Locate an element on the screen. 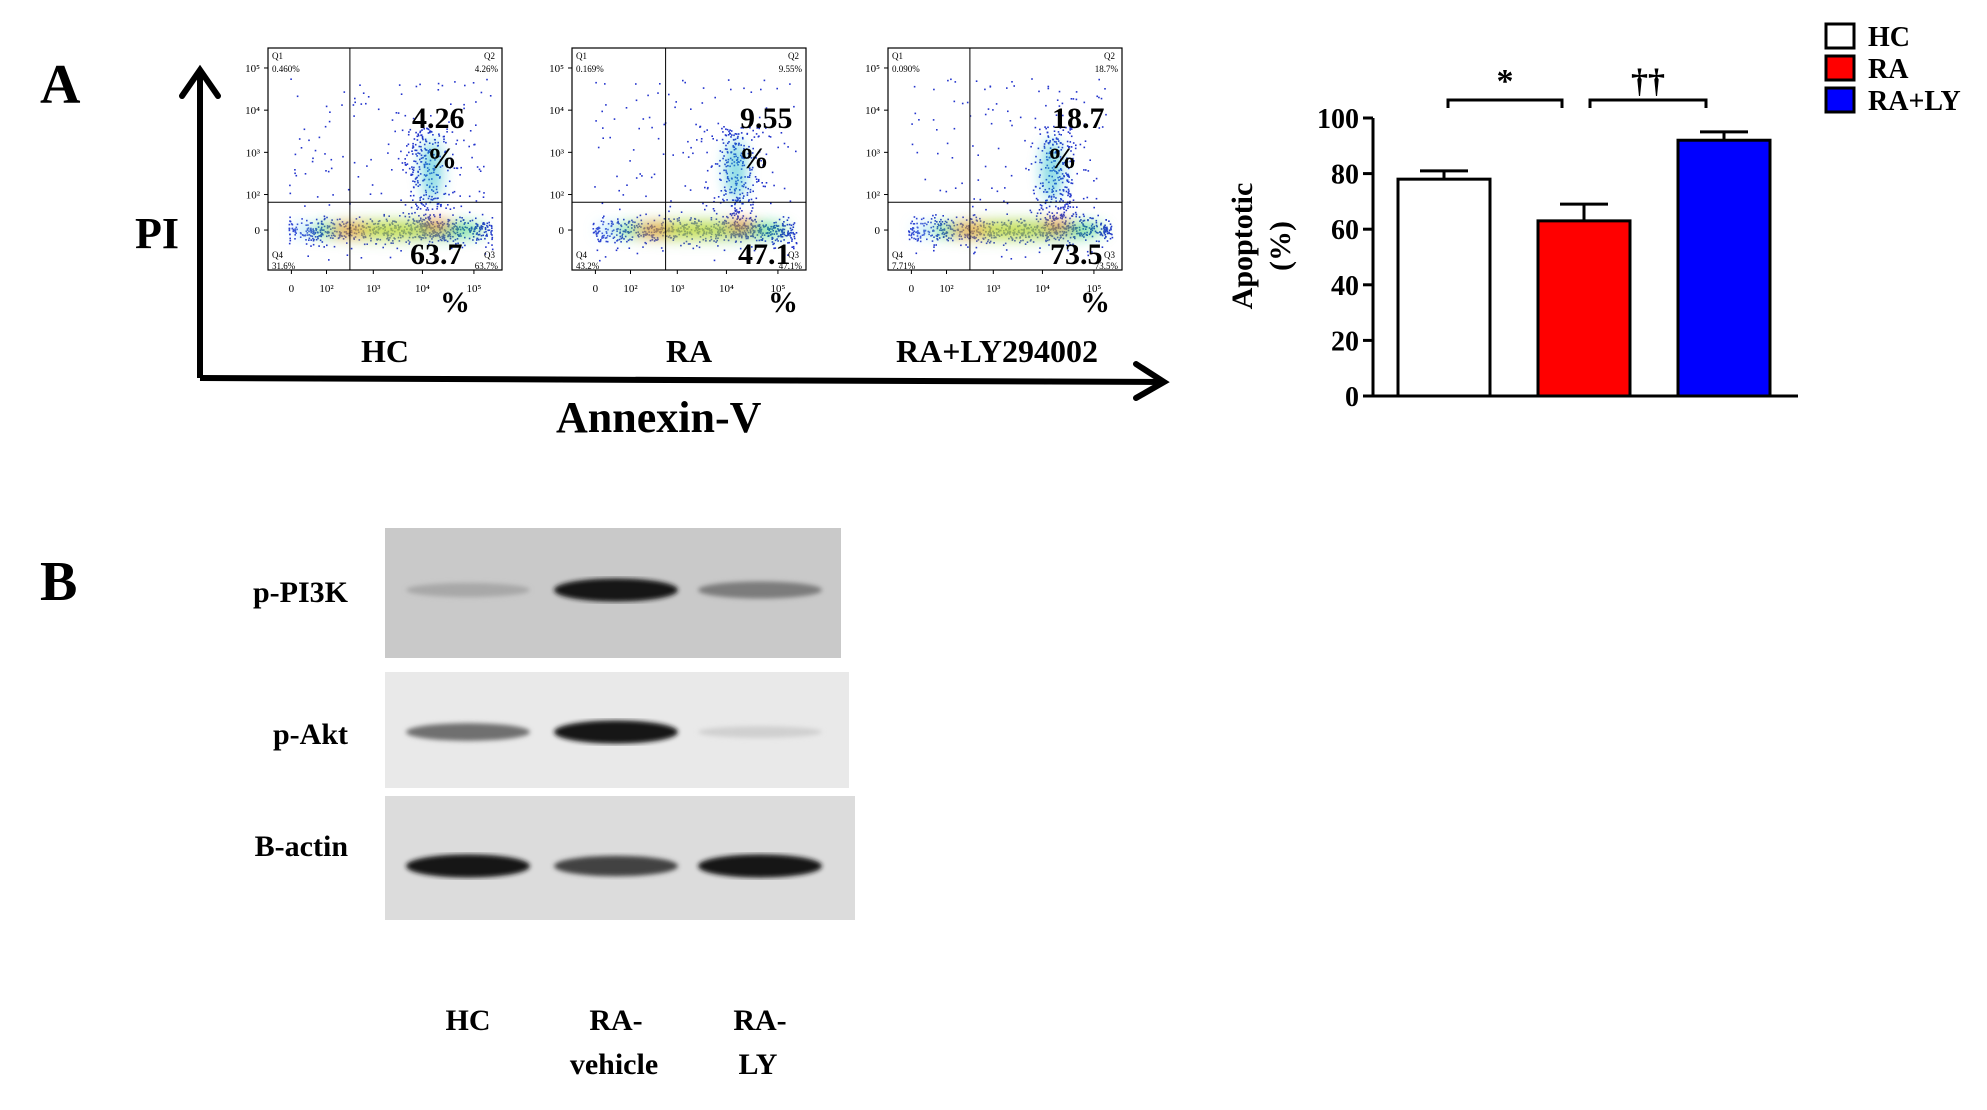 The image size is (1987, 1110). legend-label: RA is located at coordinates (1888, 69).